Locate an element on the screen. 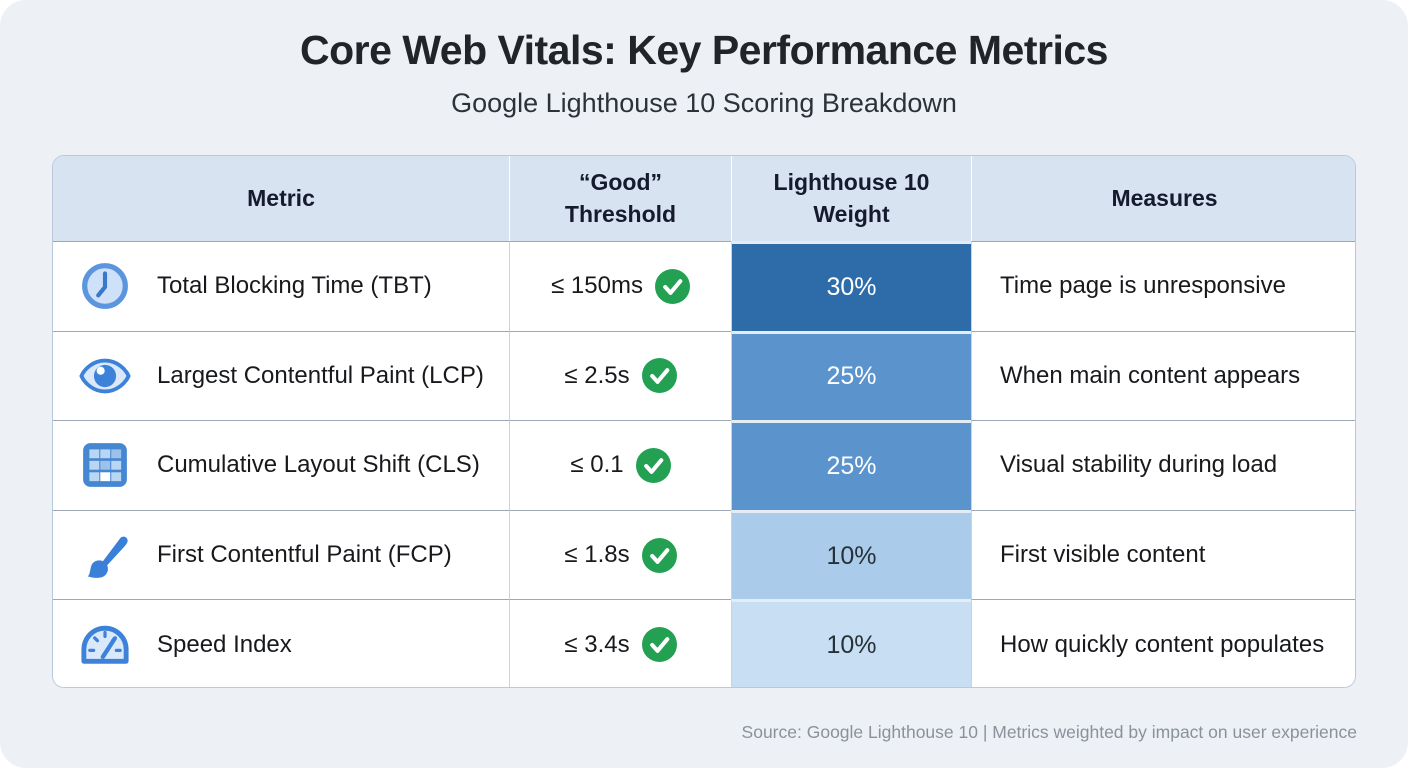 This screenshot has height=768, width=1408. column-header-label: “Good” Threshold is located at coordinates (620, 198).